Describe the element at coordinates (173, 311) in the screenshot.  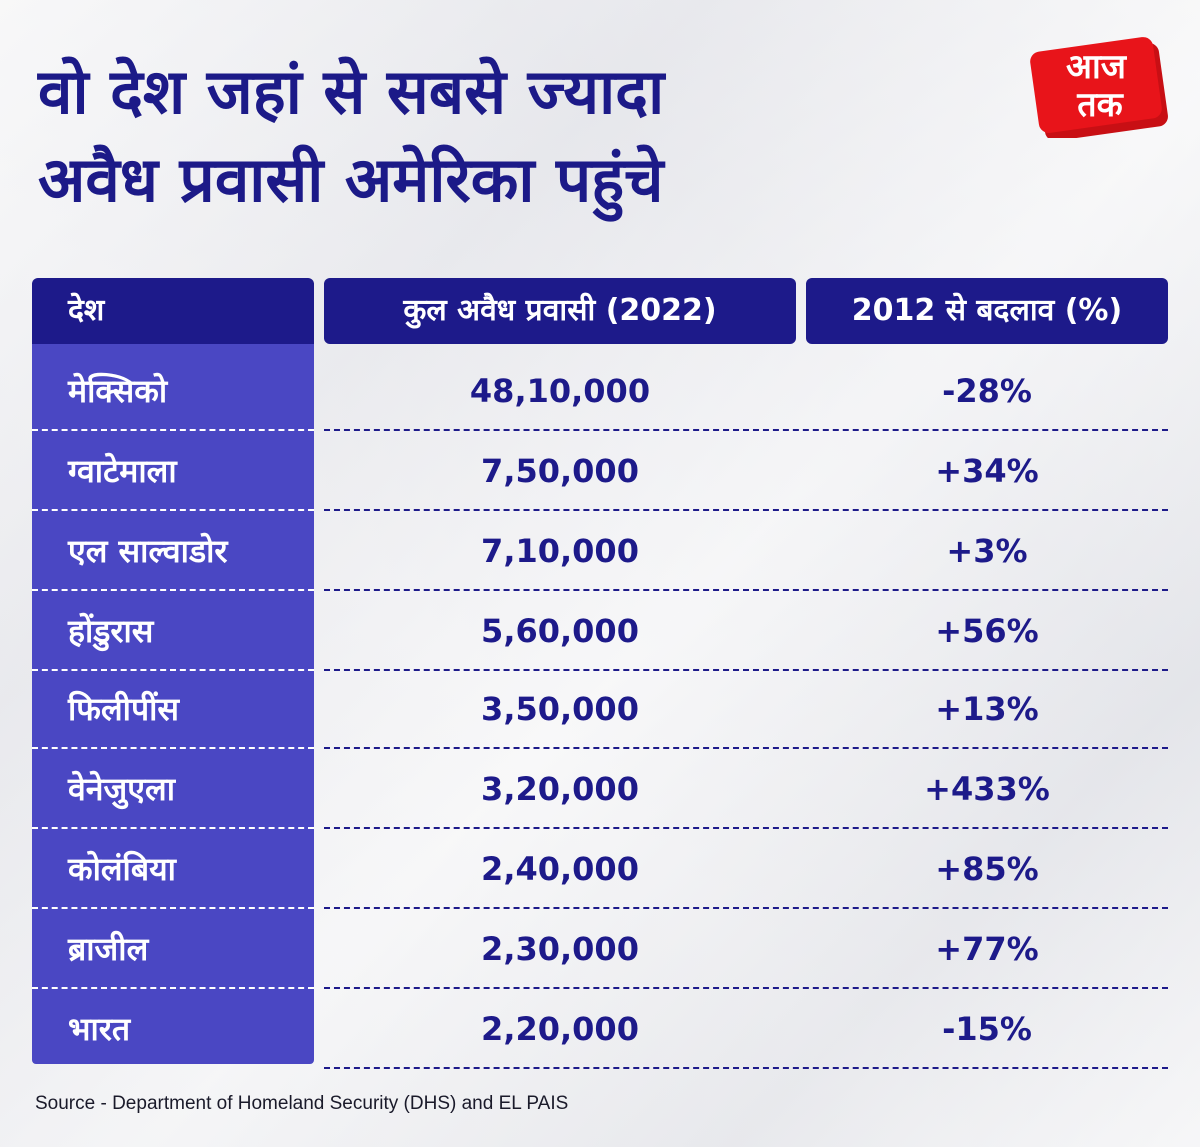
I see `header-country: देश` at that location.